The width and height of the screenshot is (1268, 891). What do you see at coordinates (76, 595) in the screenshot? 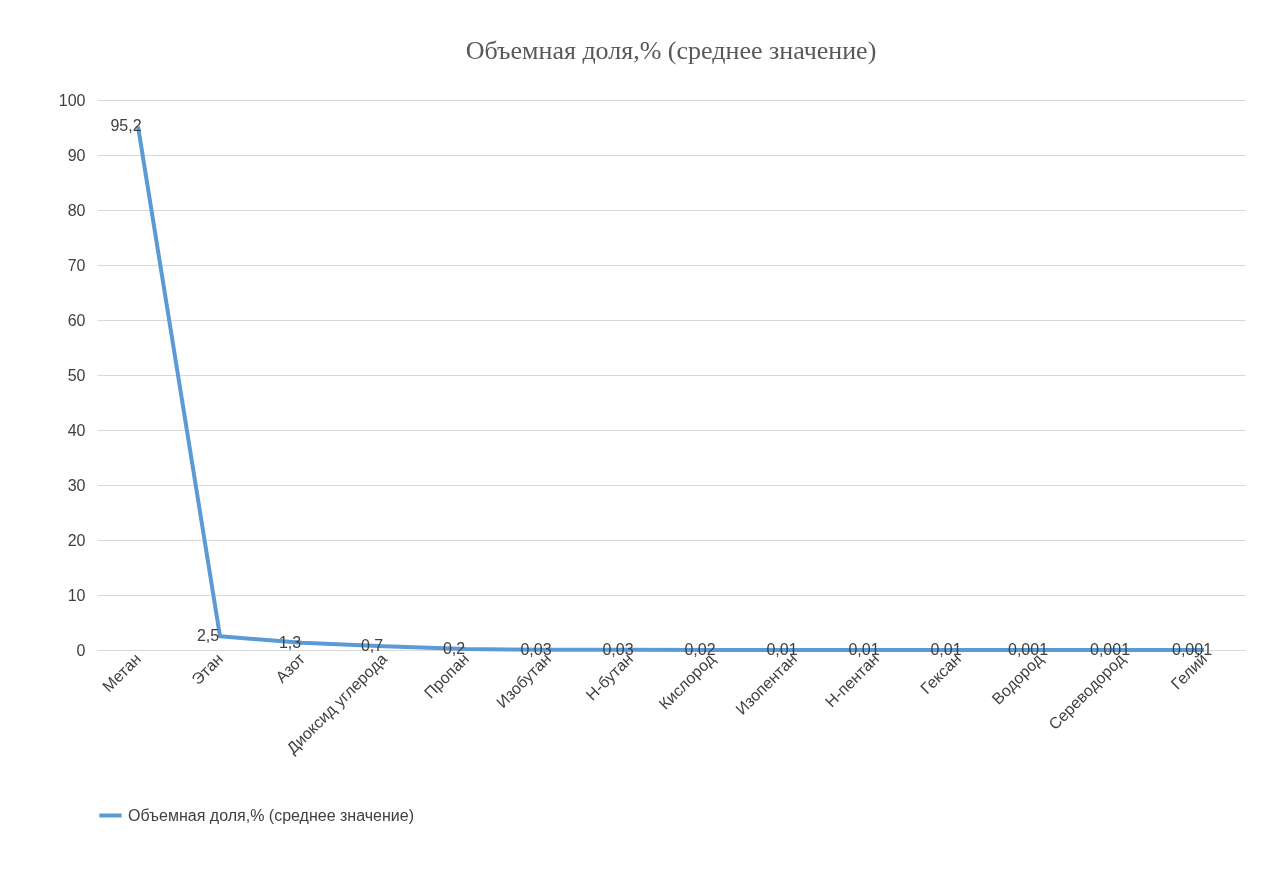
I see `y-tick-label: 10` at bounding box center [76, 595].